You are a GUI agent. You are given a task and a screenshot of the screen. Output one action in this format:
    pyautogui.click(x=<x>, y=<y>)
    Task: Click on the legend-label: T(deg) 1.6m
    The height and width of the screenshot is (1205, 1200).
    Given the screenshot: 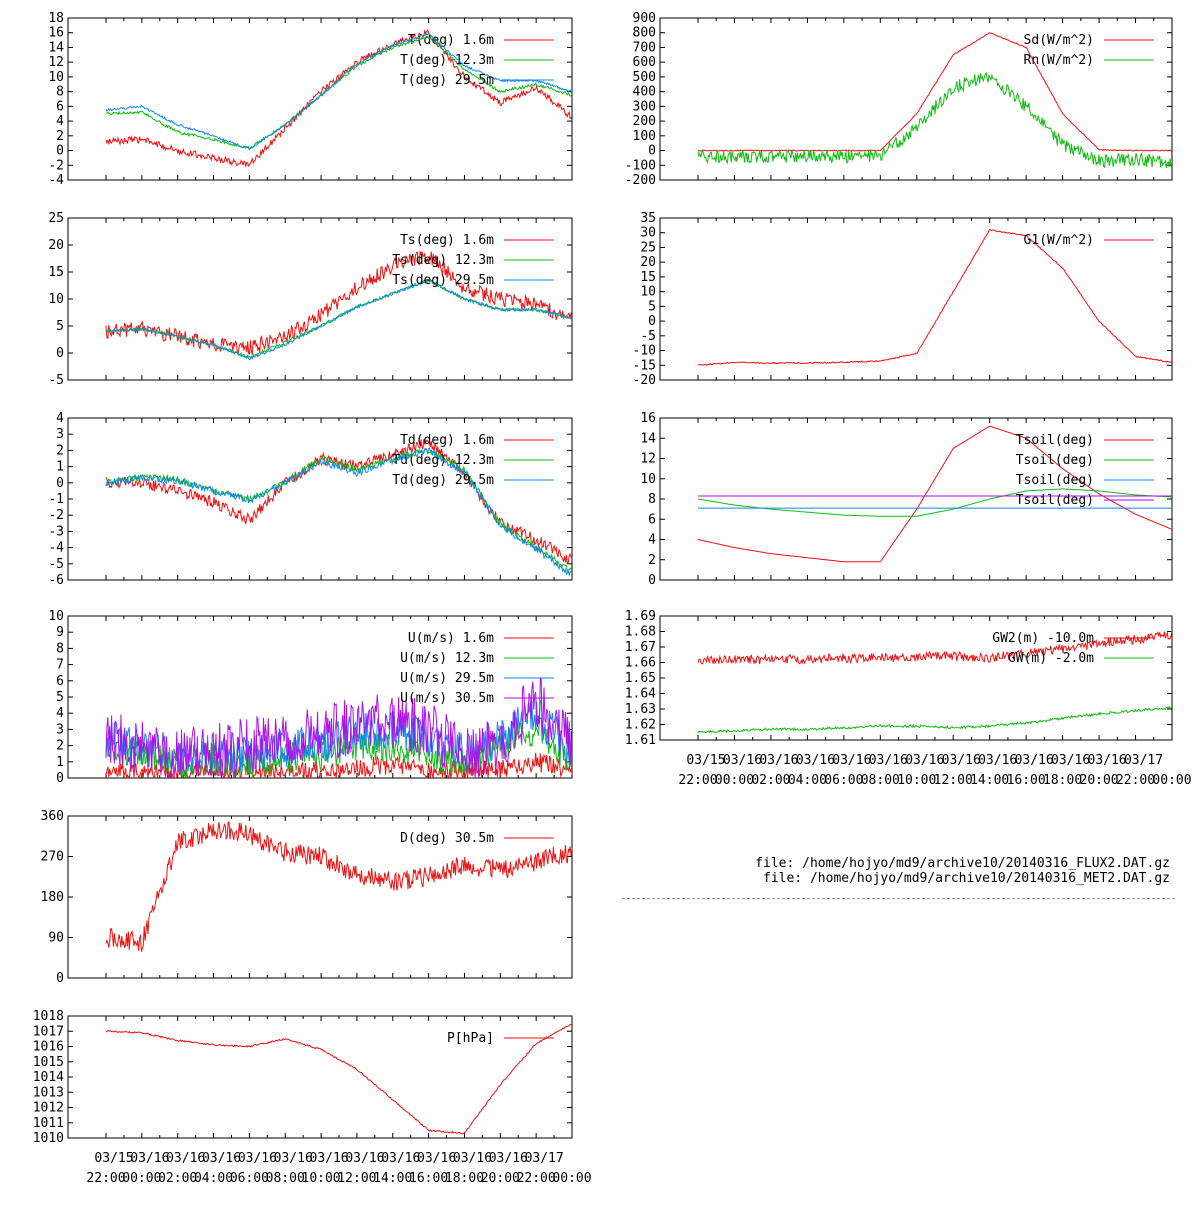 What is the action you would take?
    pyautogui.click(x=451, y=40)
    